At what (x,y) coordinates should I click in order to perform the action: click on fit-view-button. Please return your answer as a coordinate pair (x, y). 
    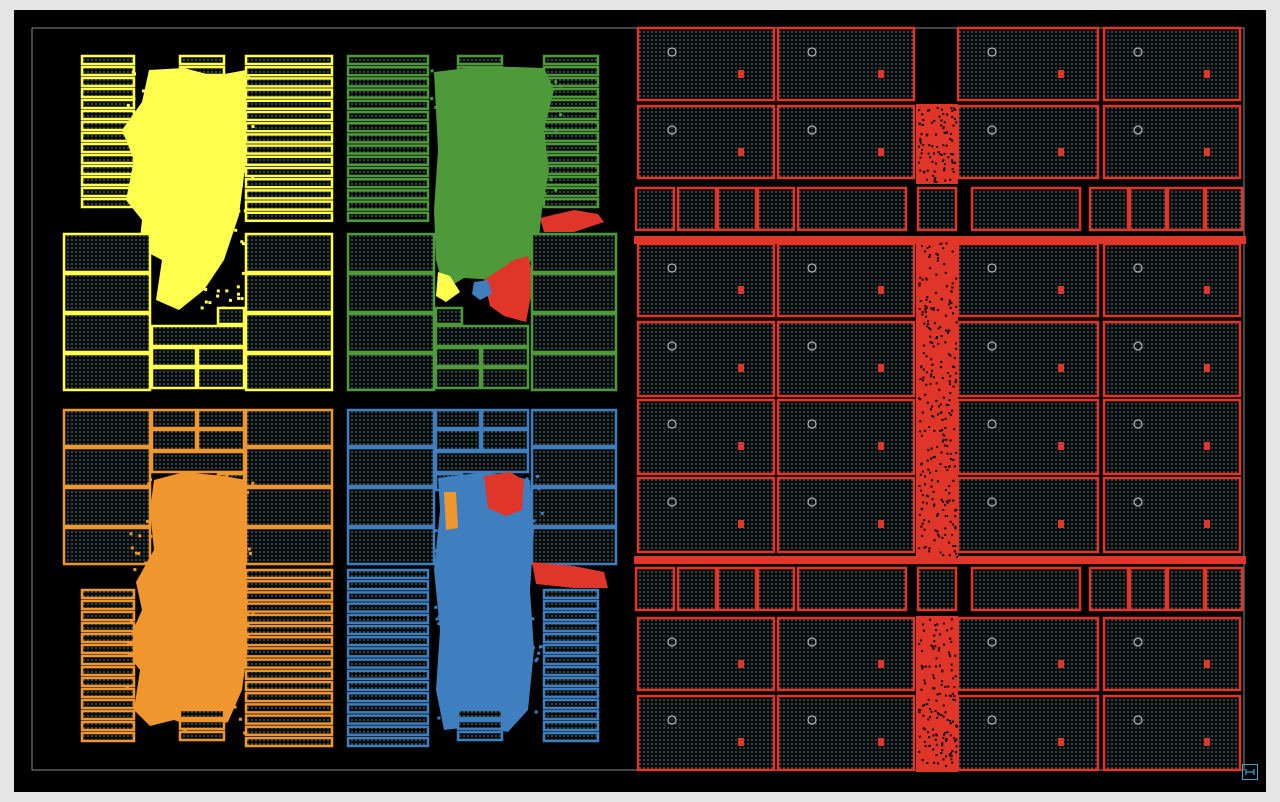
    Looking at the image, I should click on (1250, 772).